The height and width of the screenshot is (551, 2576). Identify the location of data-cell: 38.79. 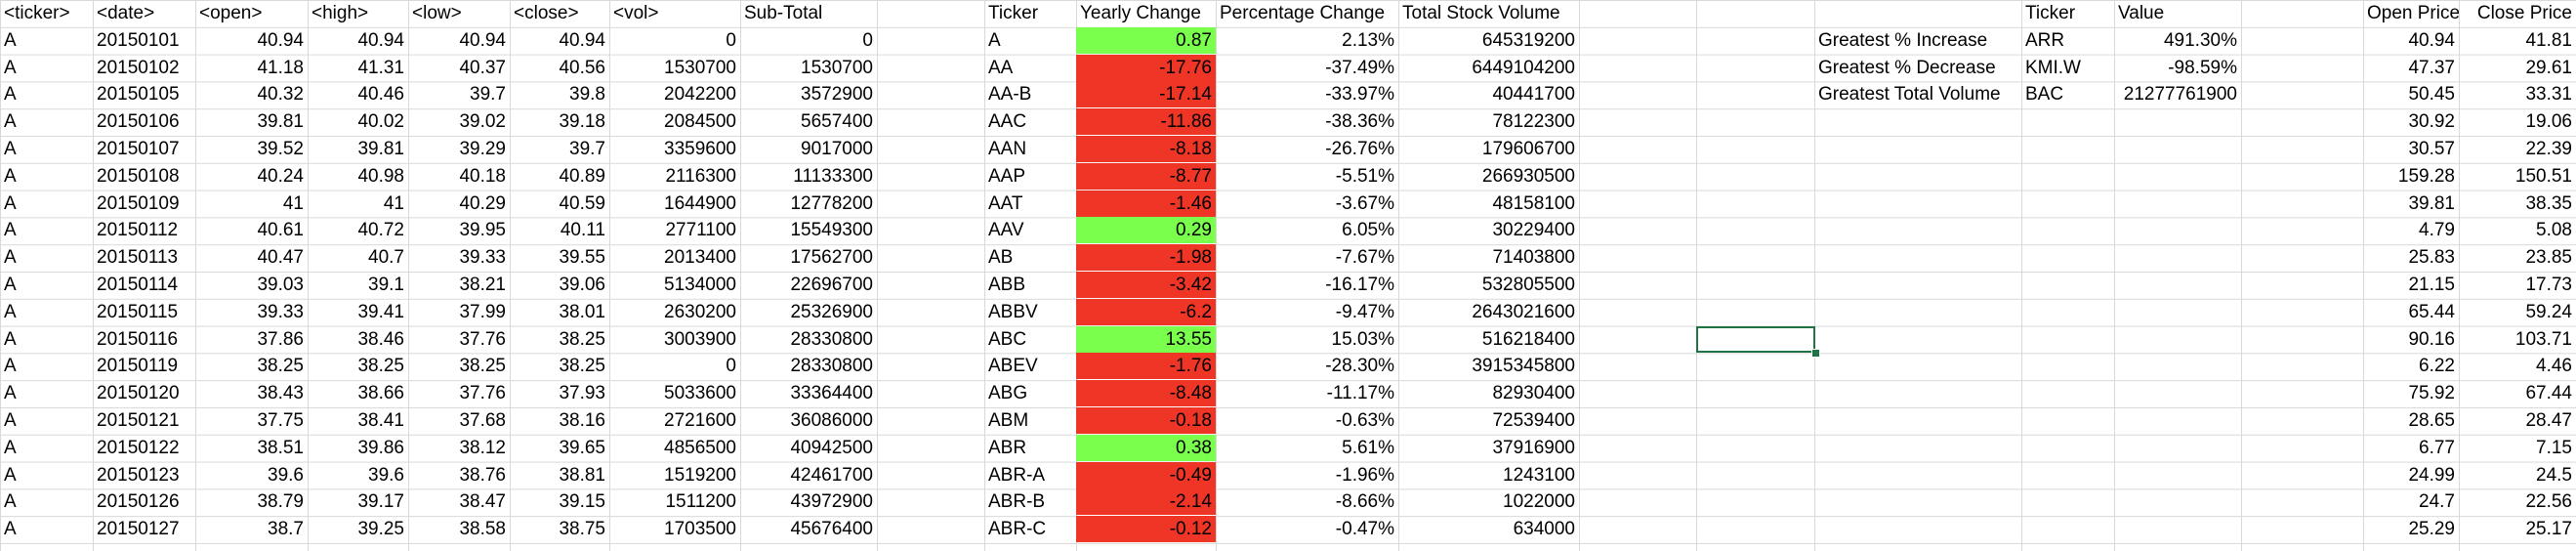
(281, 502).